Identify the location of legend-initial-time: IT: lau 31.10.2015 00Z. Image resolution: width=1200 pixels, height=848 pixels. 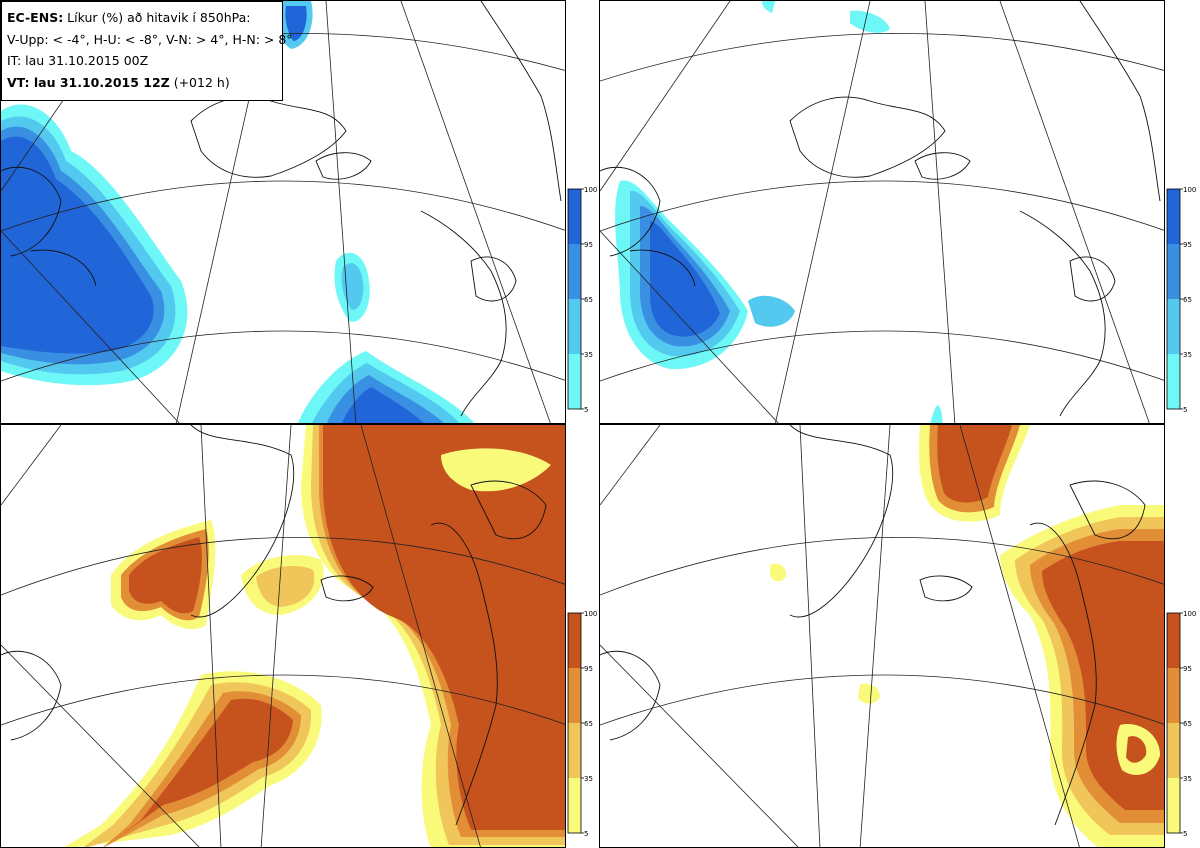
(78, 60).